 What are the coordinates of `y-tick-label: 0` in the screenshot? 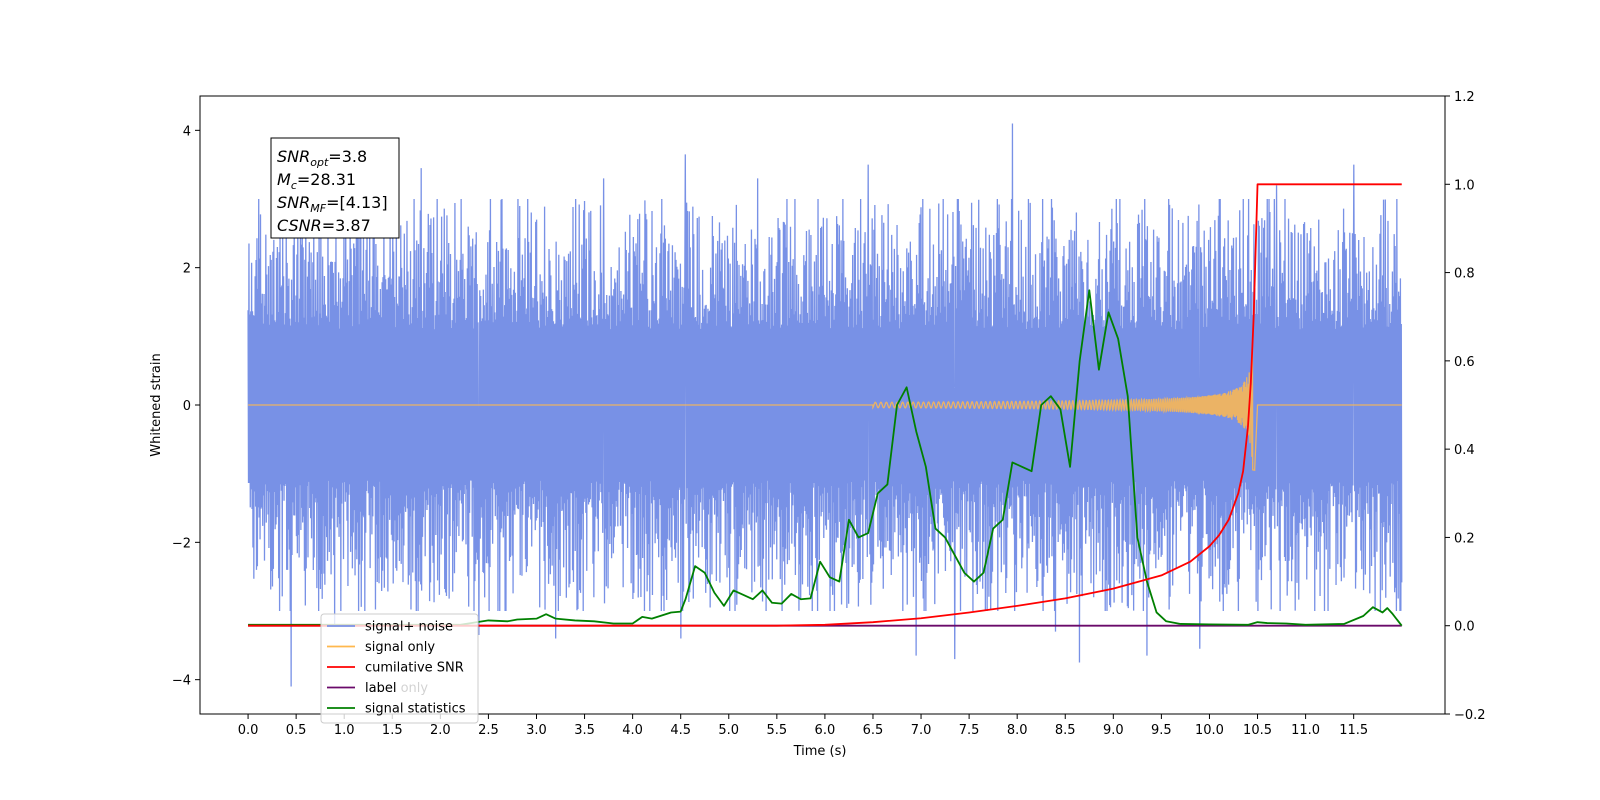 It's located at (187, 406).